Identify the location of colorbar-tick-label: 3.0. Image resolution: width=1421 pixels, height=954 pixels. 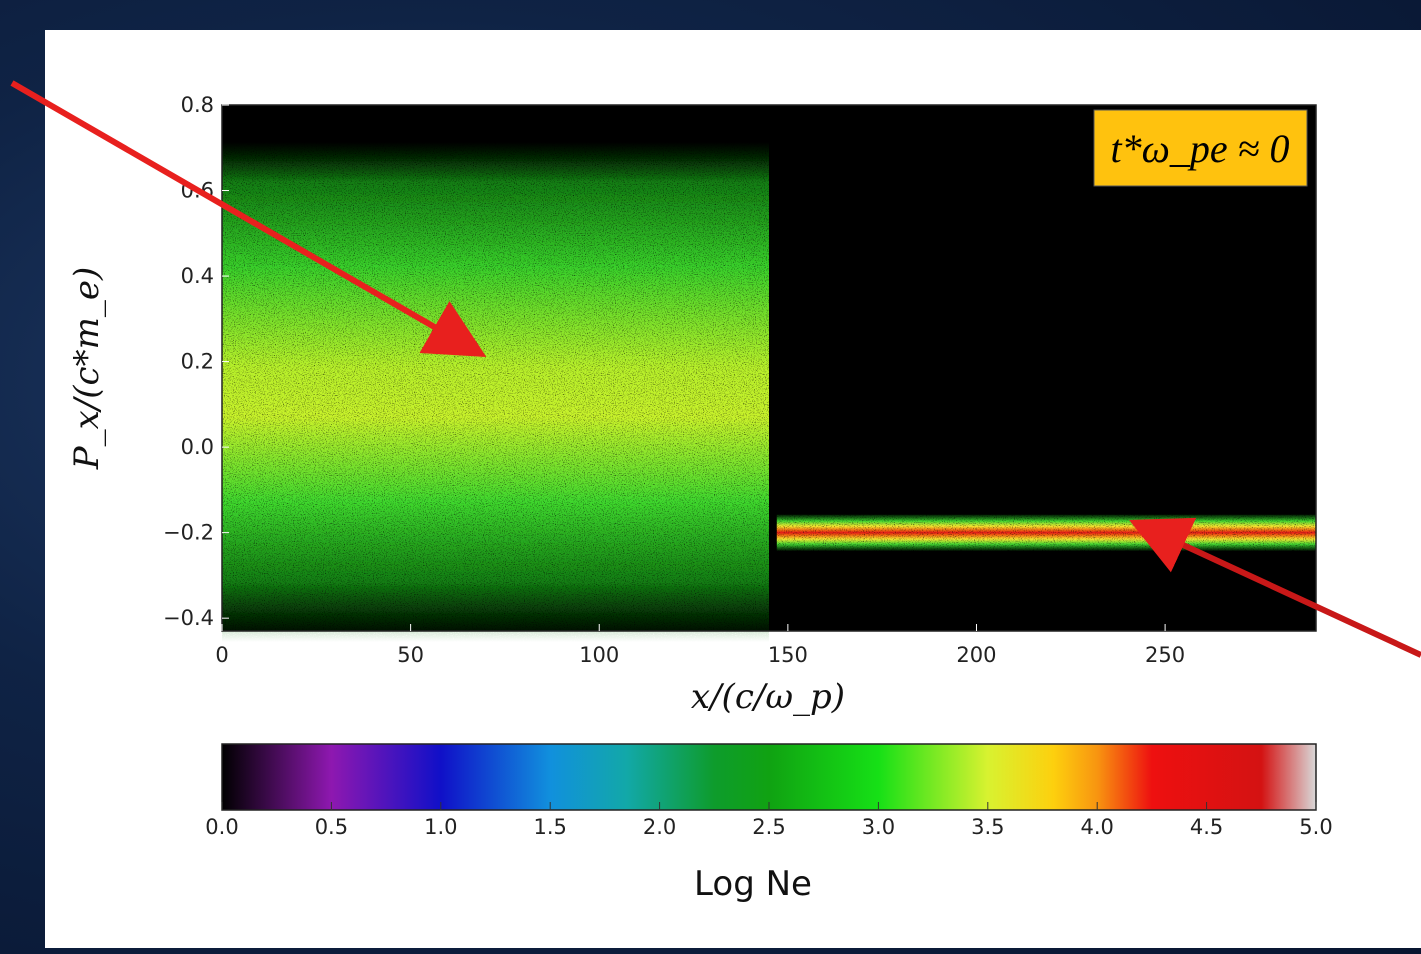
(878, 827).